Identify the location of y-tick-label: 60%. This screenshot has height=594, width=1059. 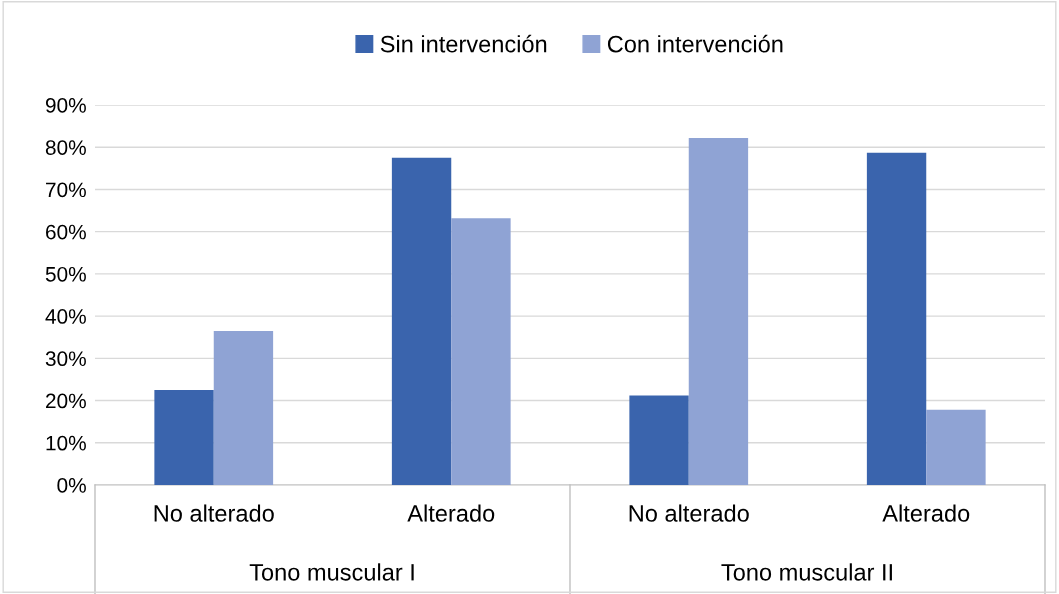
(66, 232).